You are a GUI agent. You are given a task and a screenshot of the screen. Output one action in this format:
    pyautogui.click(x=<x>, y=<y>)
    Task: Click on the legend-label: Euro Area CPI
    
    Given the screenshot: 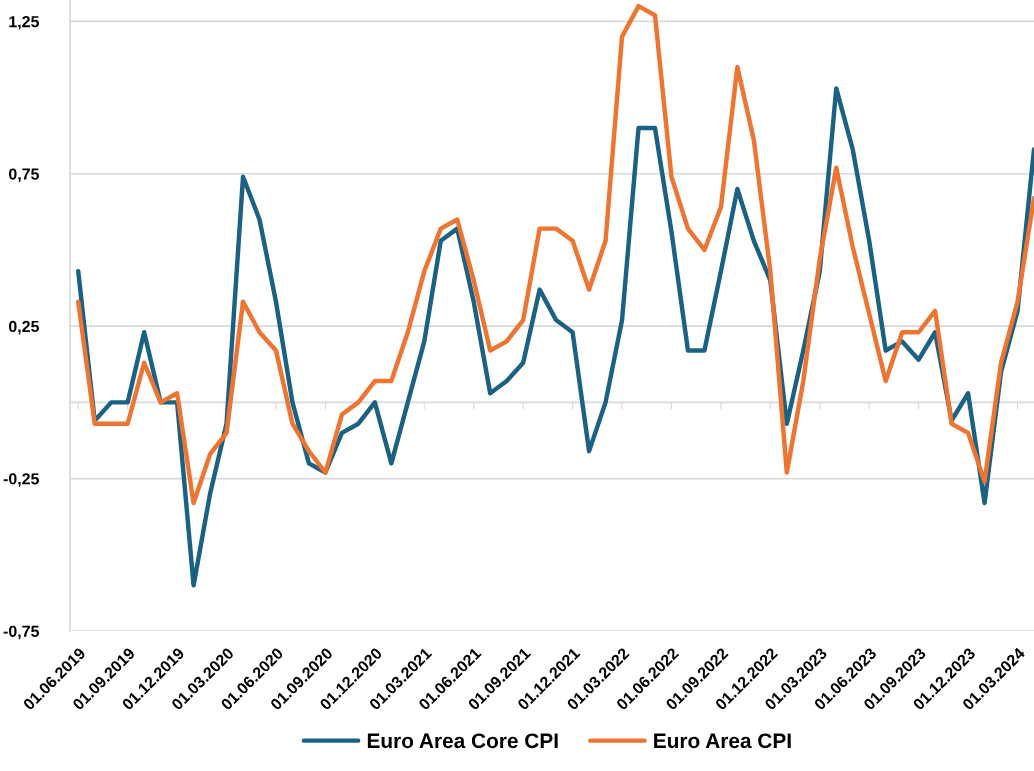 What is the action you would take?
    pyautogui.click(x=722, y=741)
    